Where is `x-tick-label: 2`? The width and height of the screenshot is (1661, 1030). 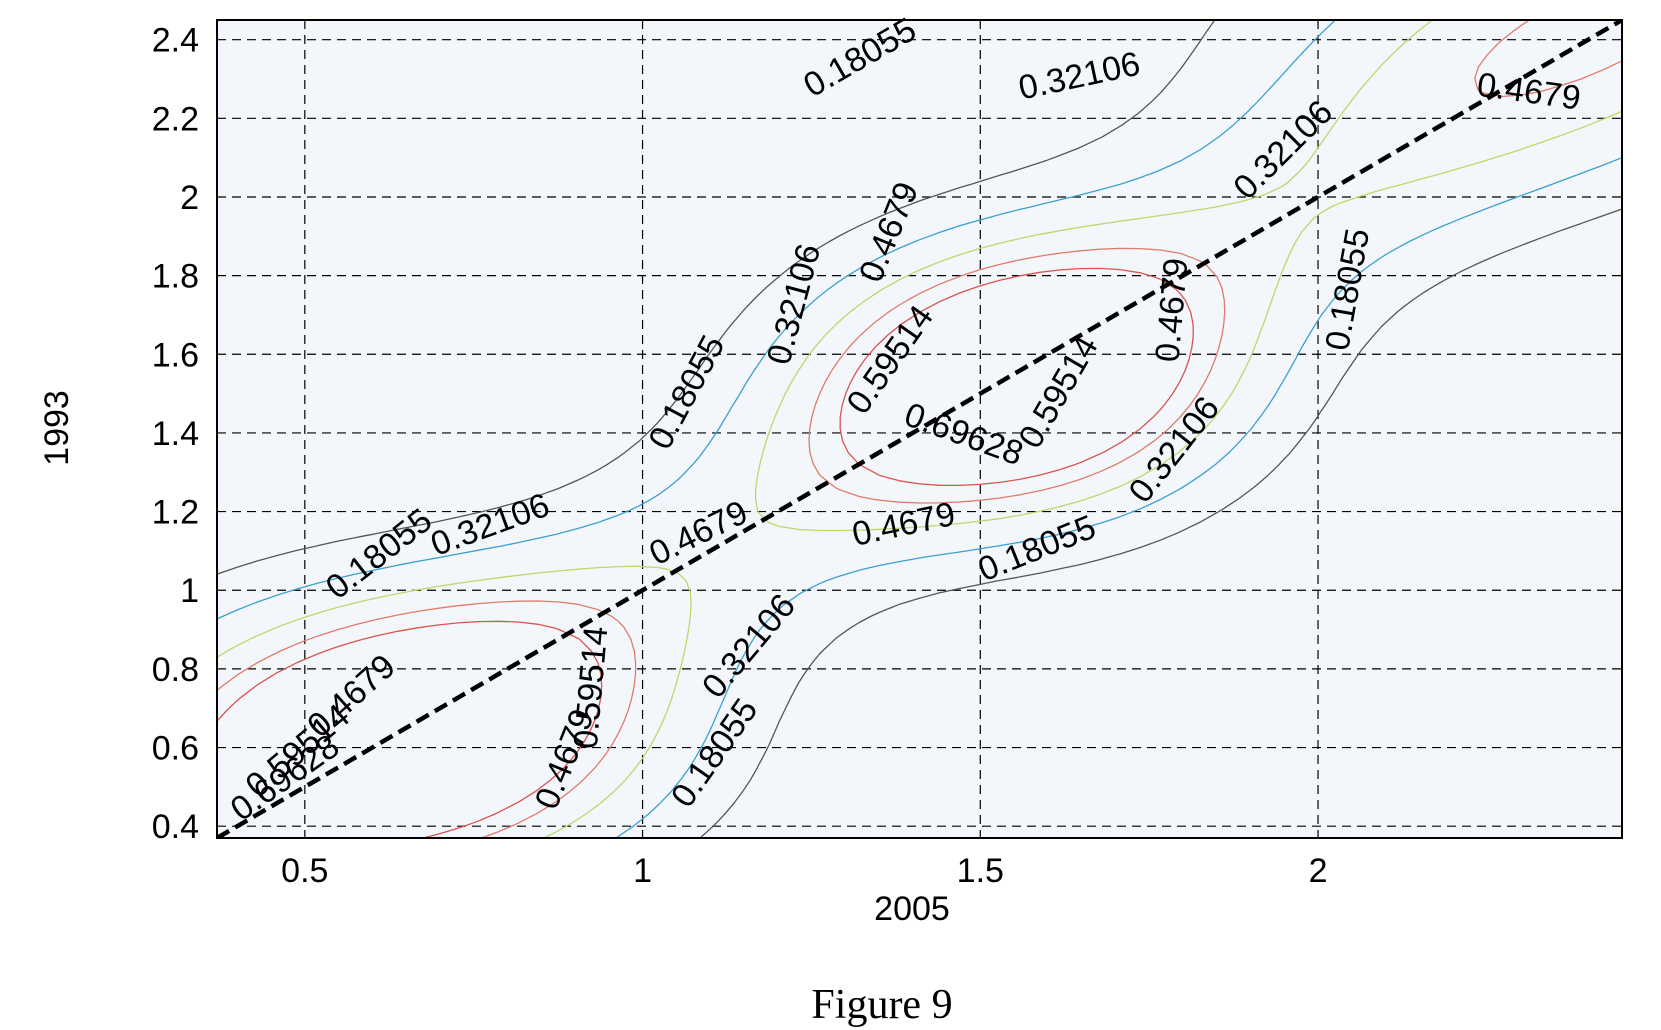
x-tick-label: 2 is located at coordinates (1318, 871).